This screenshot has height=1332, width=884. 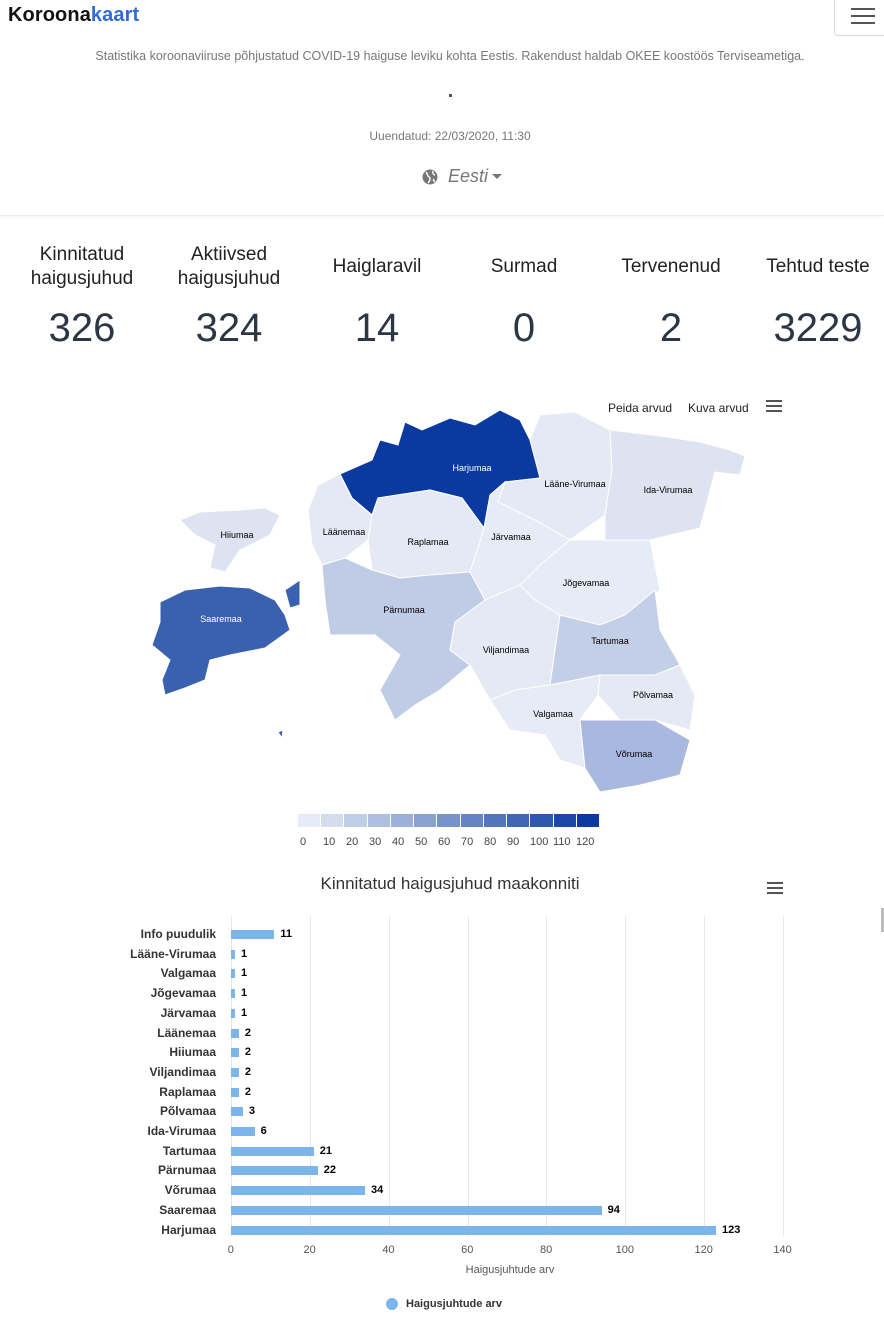 What do you see at coordinates (454, 1304) in the screenshot?
I see `legend-label: Haigusjuhtude arv` at bounding box center [454, 1304].